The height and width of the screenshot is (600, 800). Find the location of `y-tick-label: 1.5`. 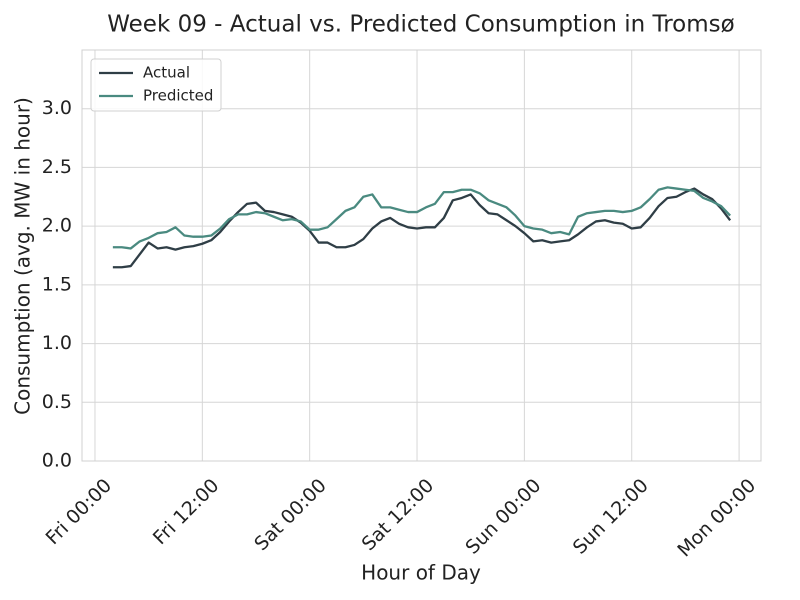

y-tick-label: 1.5 is located at coordinates (57, 284).